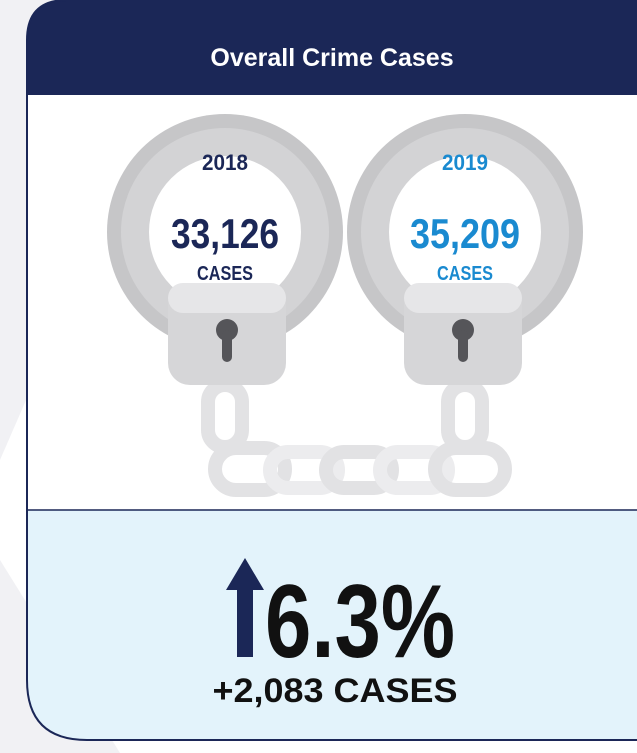  I want to click on year-label: 2018, so click(225, 162).